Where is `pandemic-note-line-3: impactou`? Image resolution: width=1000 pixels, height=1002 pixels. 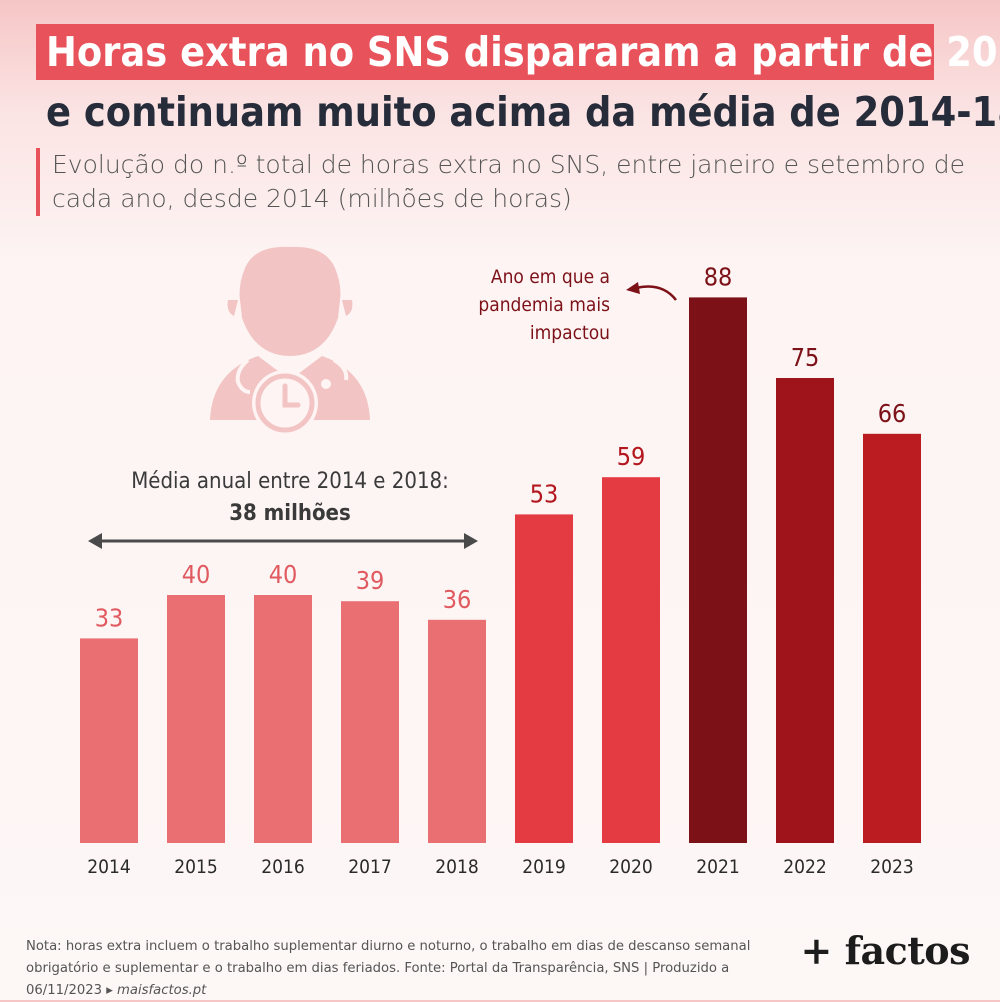
pandemic-note-line-3: impactou is located at coordinates (570, 333).